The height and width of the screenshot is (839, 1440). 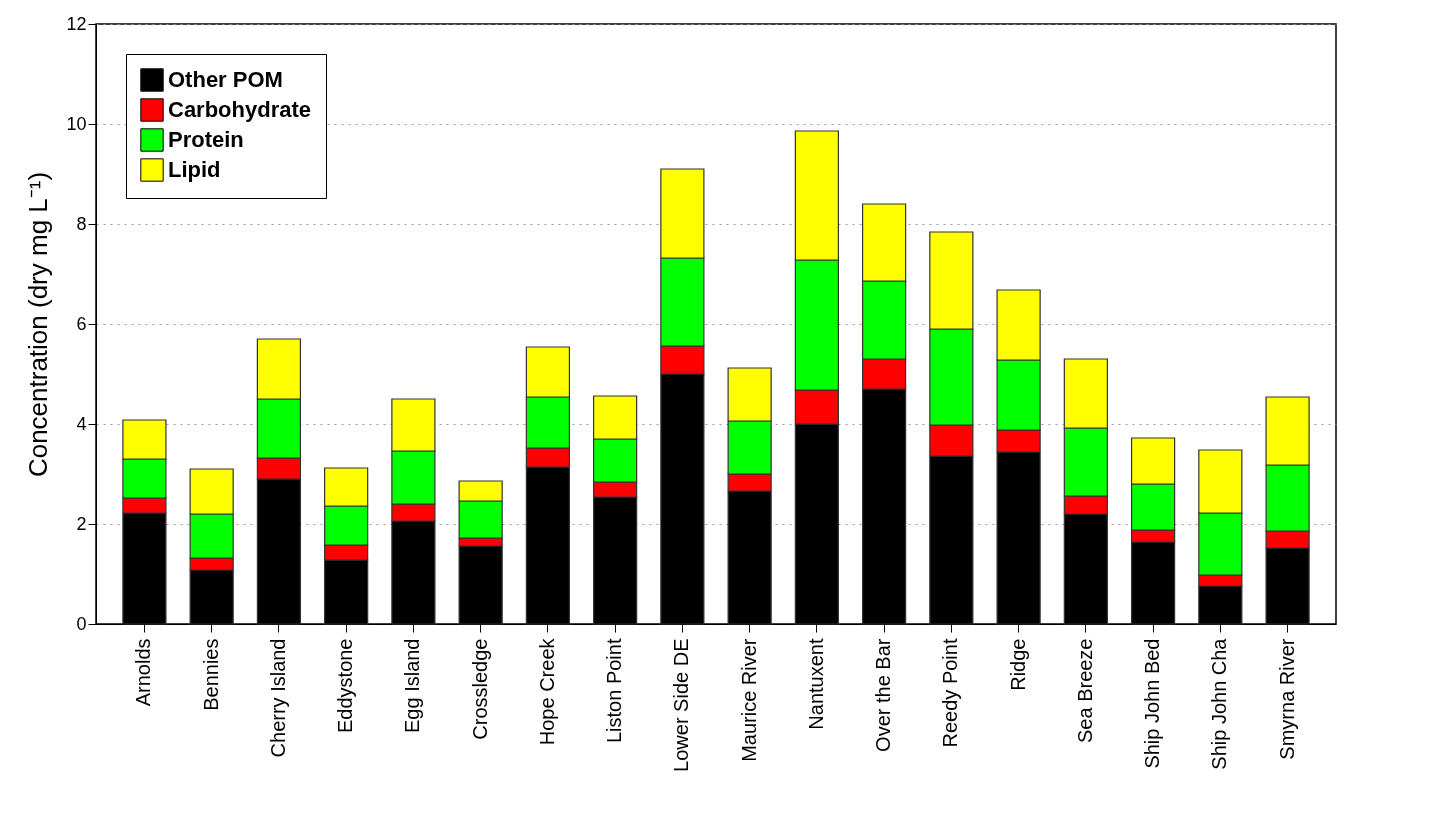 What do you see at coordinates (210, 674) in the screenshot?
I see `x-tick-label: Bennies` at bounding box center [210, 674].